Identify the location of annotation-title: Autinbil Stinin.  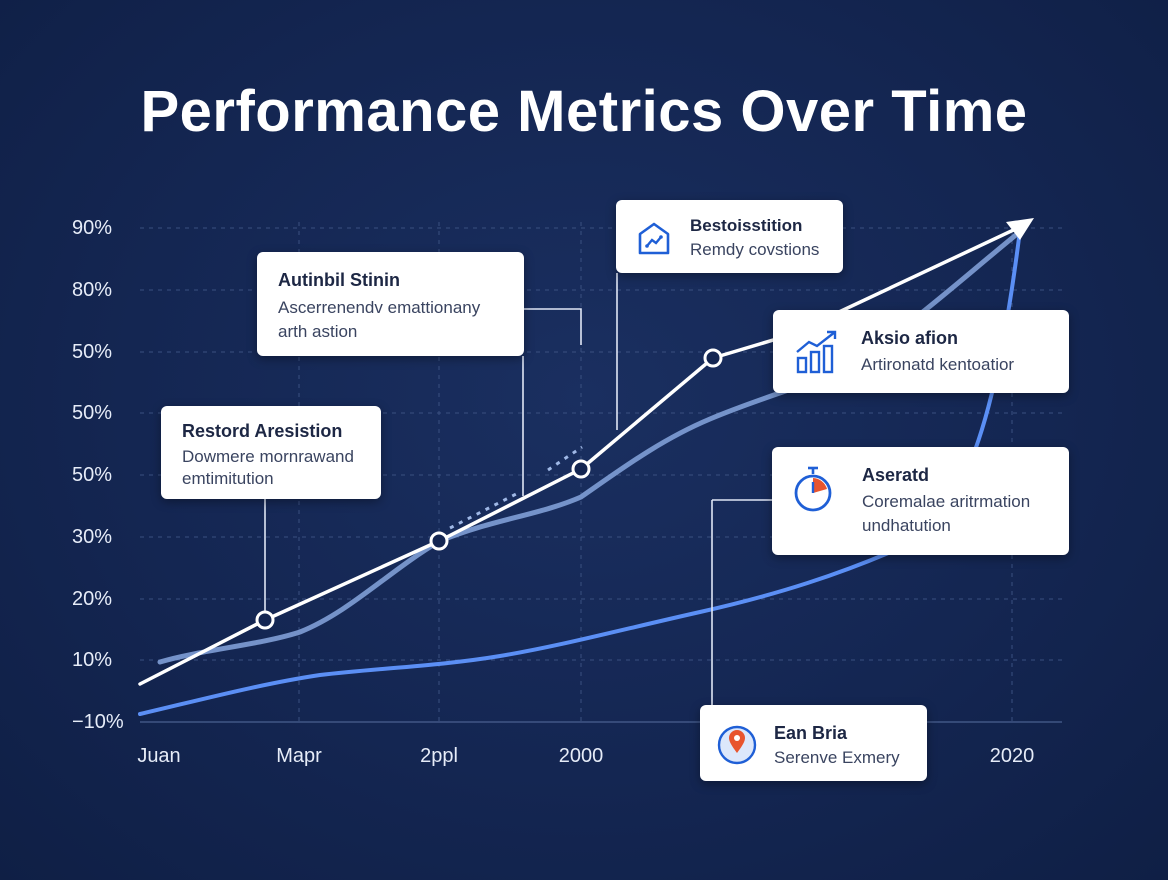
(339, 280).